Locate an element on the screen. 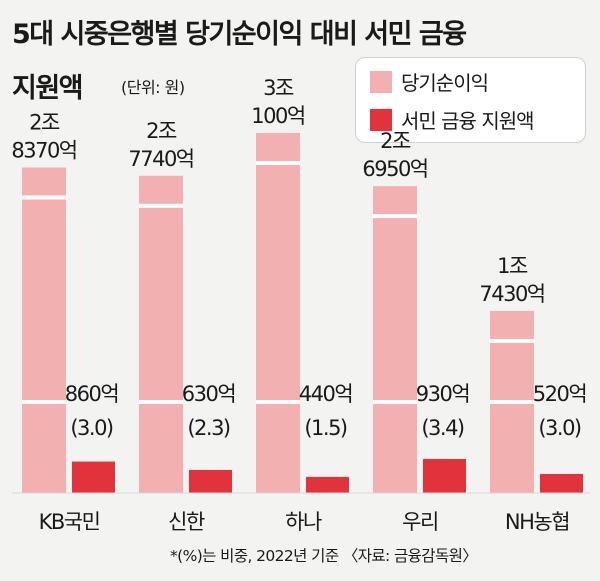 This screenshot has width=600, height=581. category-label: KB국민 is located at coordinates (69, 522).